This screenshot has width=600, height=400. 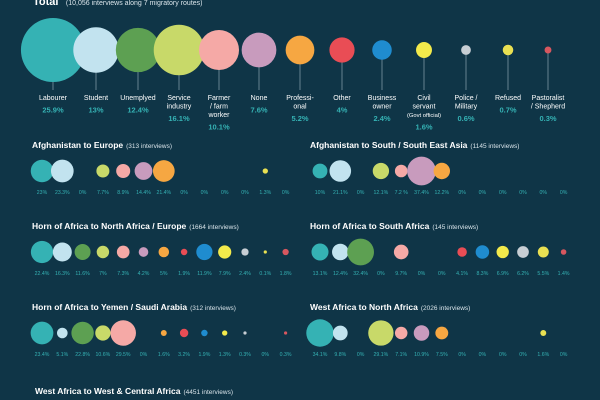 What do you see at coordinates (123, 274) in the screenshot?
I see `route-value-label: 7.3%` at bounding box center [123, 274].